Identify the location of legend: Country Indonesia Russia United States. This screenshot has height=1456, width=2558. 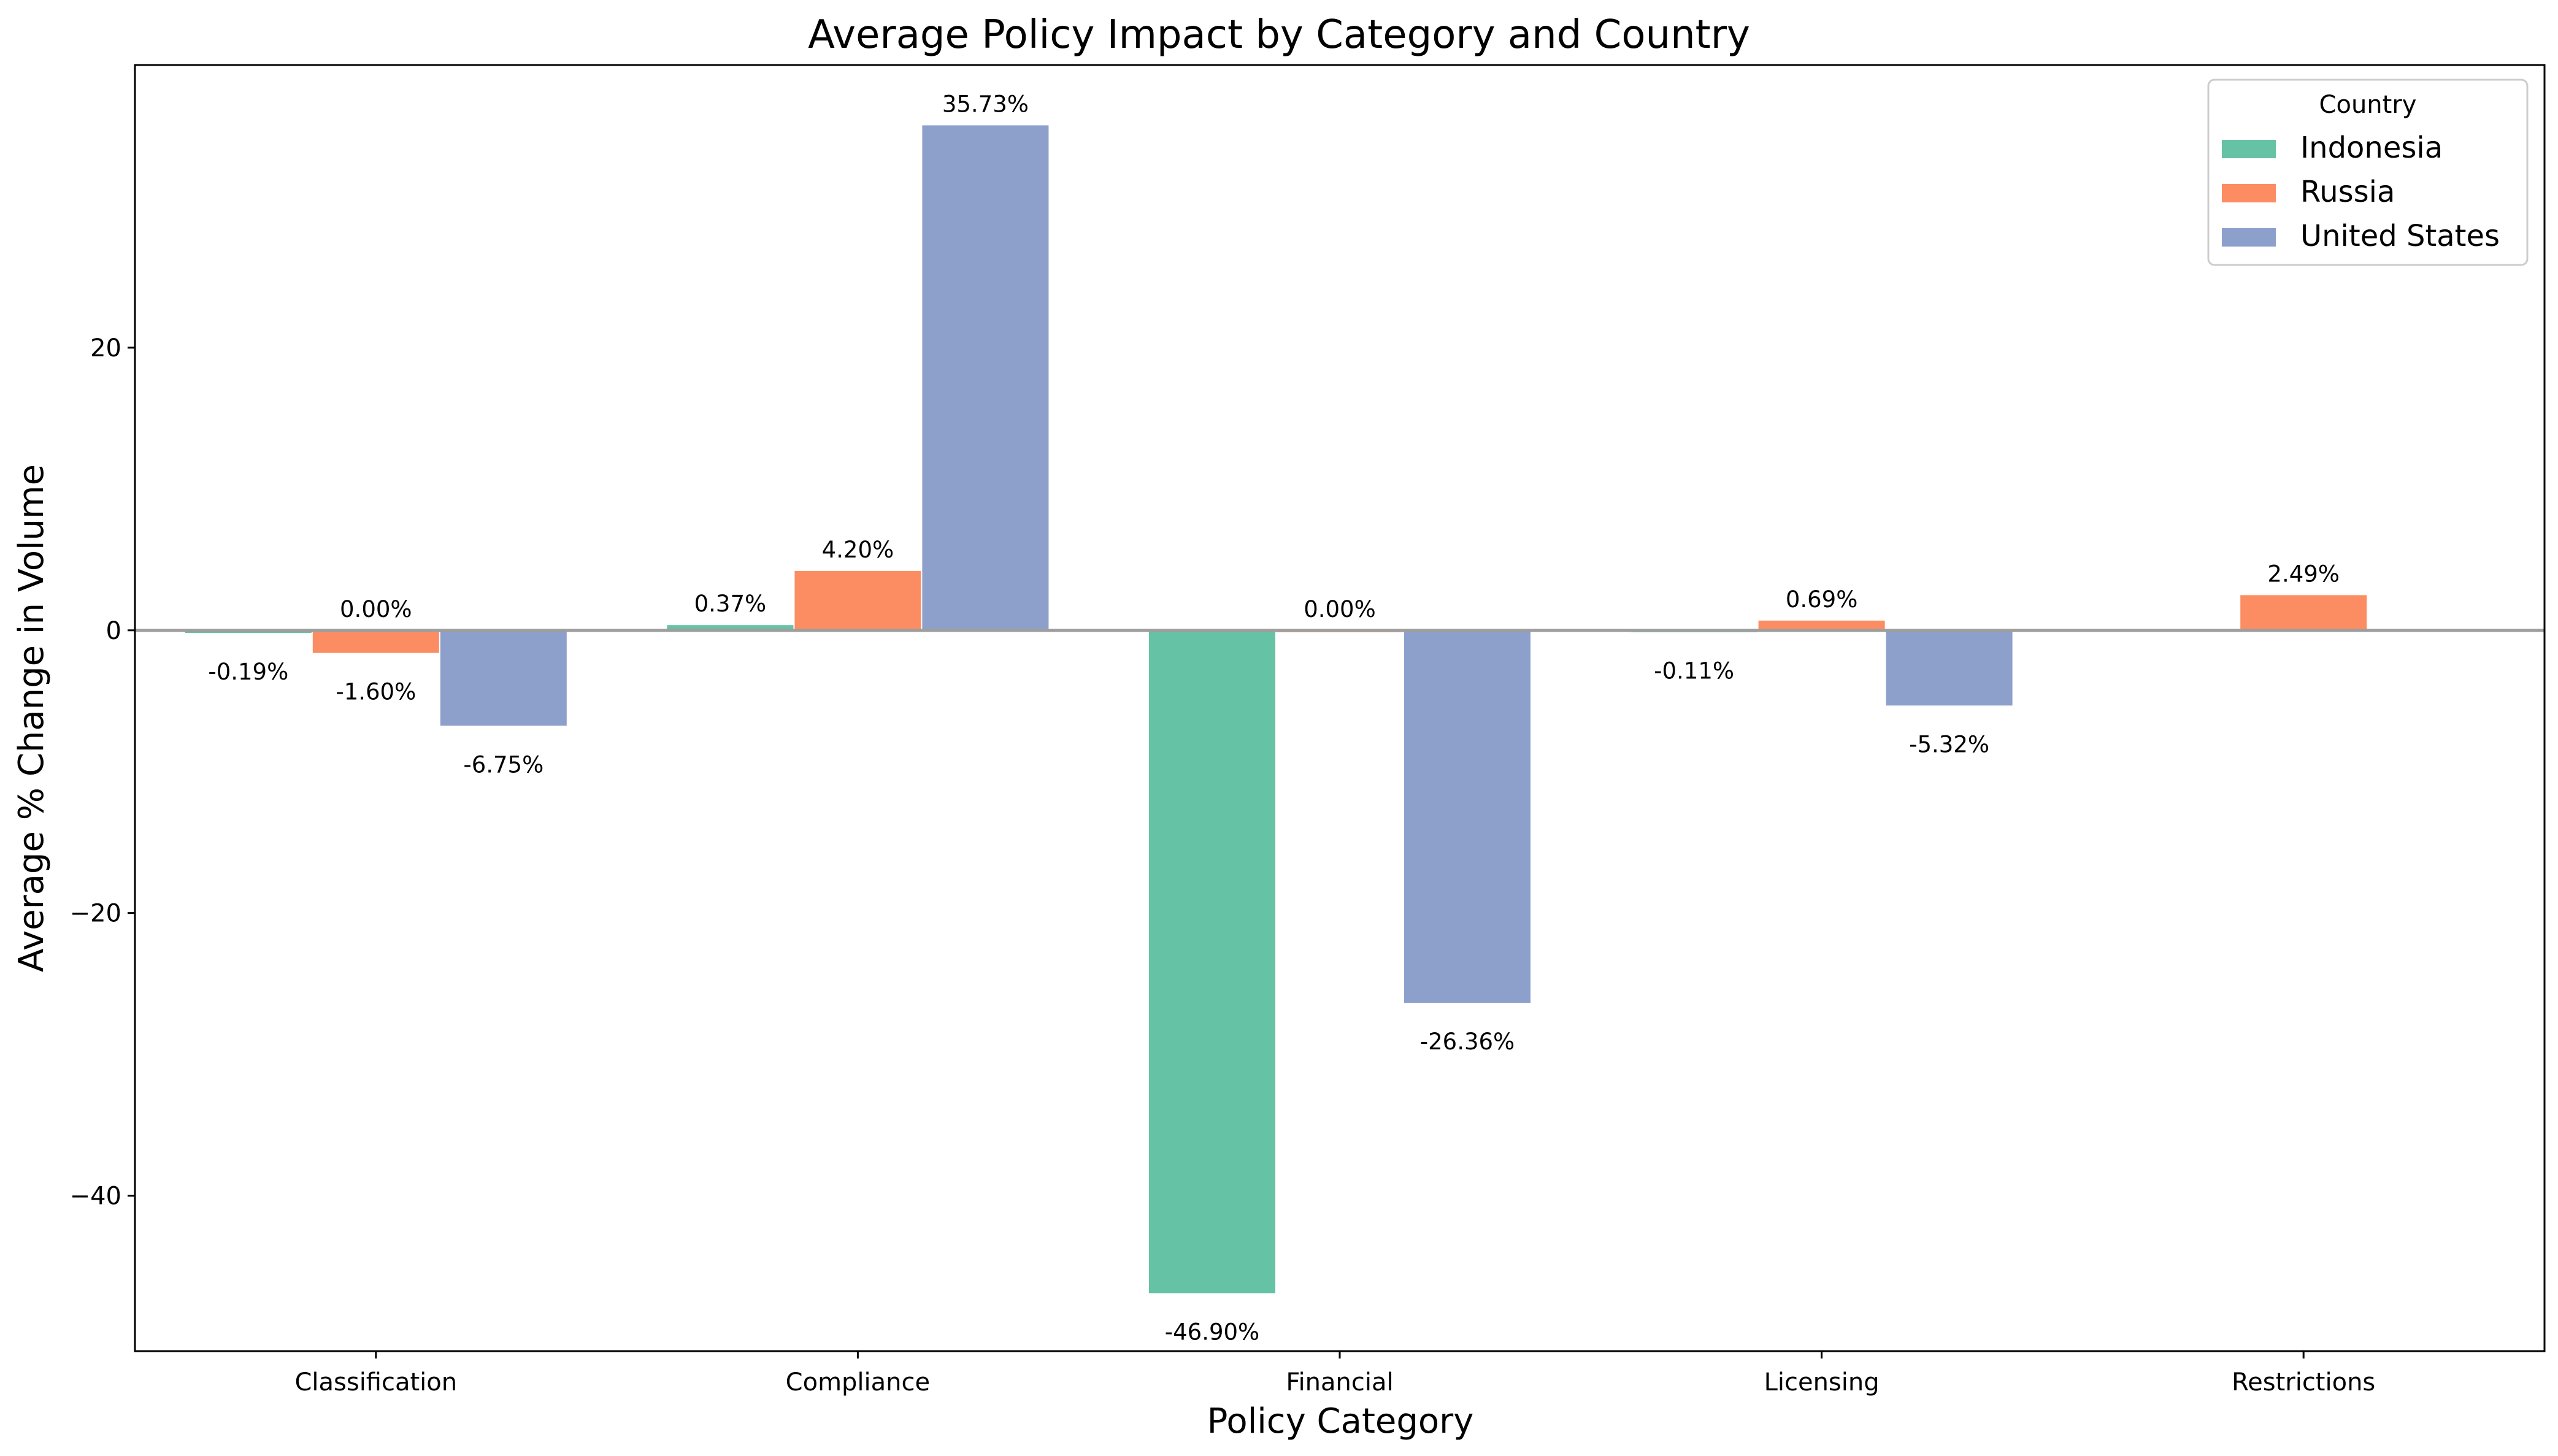
(2368, 172).